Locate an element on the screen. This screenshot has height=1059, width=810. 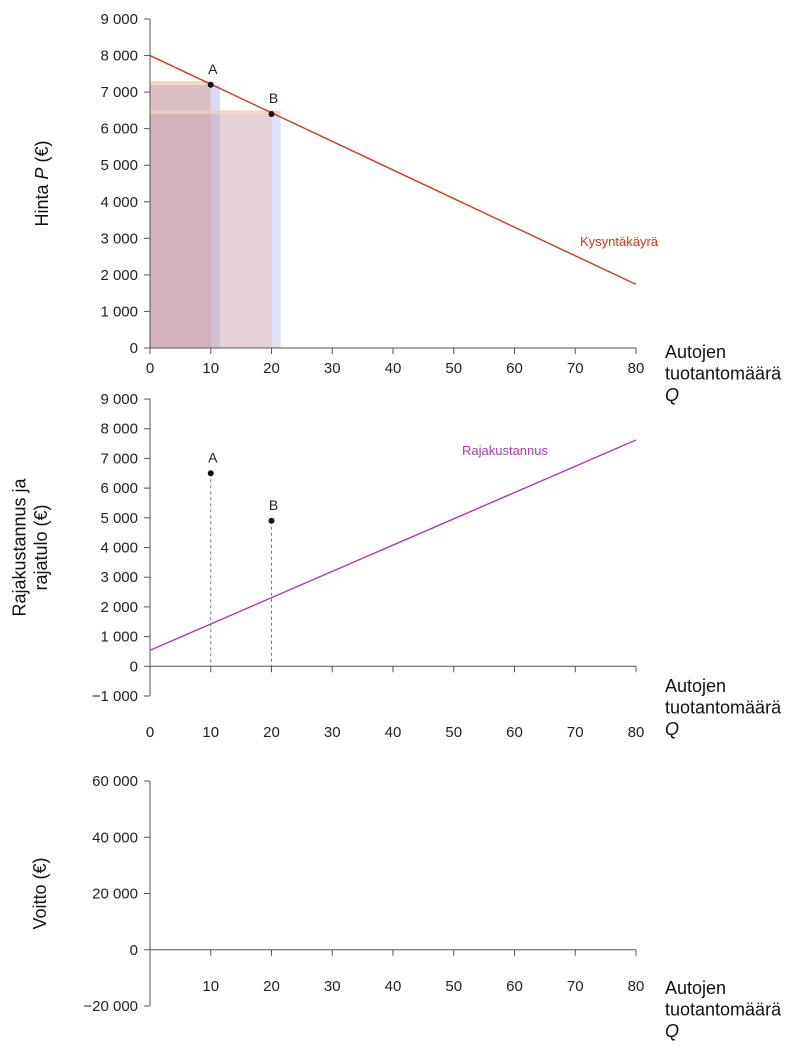
y-axis-label: Rajakustannus jarajatulo (€) is located at coordinates (30, 546).